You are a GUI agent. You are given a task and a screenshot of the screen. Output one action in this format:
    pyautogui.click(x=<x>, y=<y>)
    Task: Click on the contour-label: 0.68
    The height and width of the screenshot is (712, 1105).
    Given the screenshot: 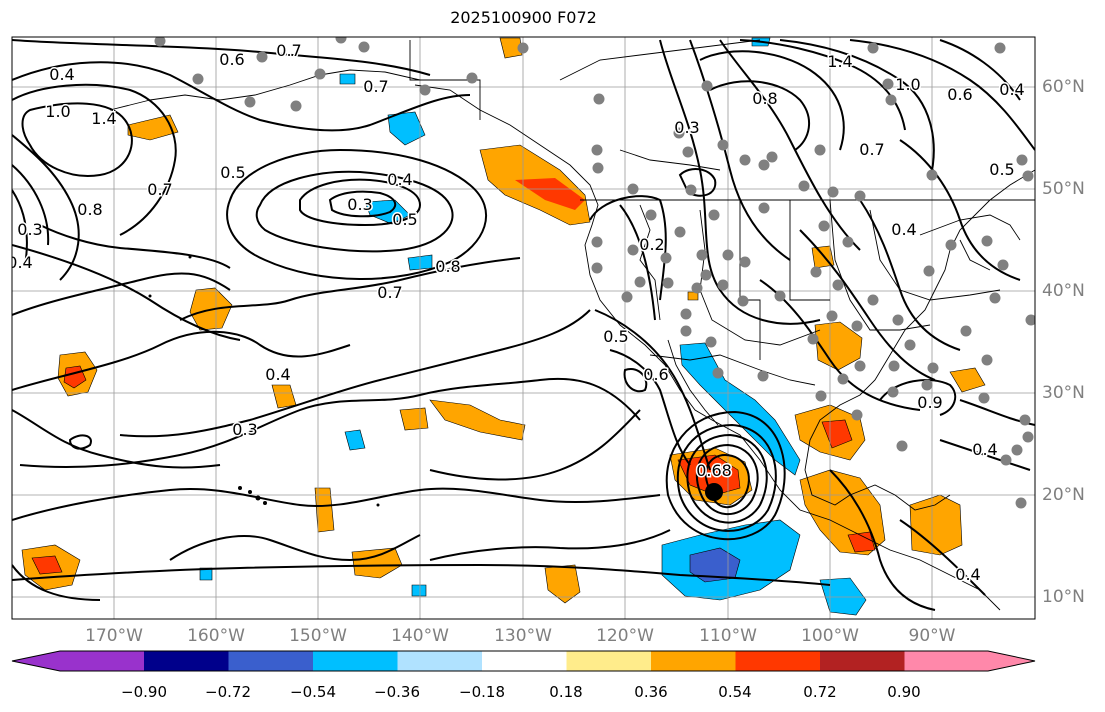 What is the action you would take?
    pyautogui.click(x=714, y=470)
    